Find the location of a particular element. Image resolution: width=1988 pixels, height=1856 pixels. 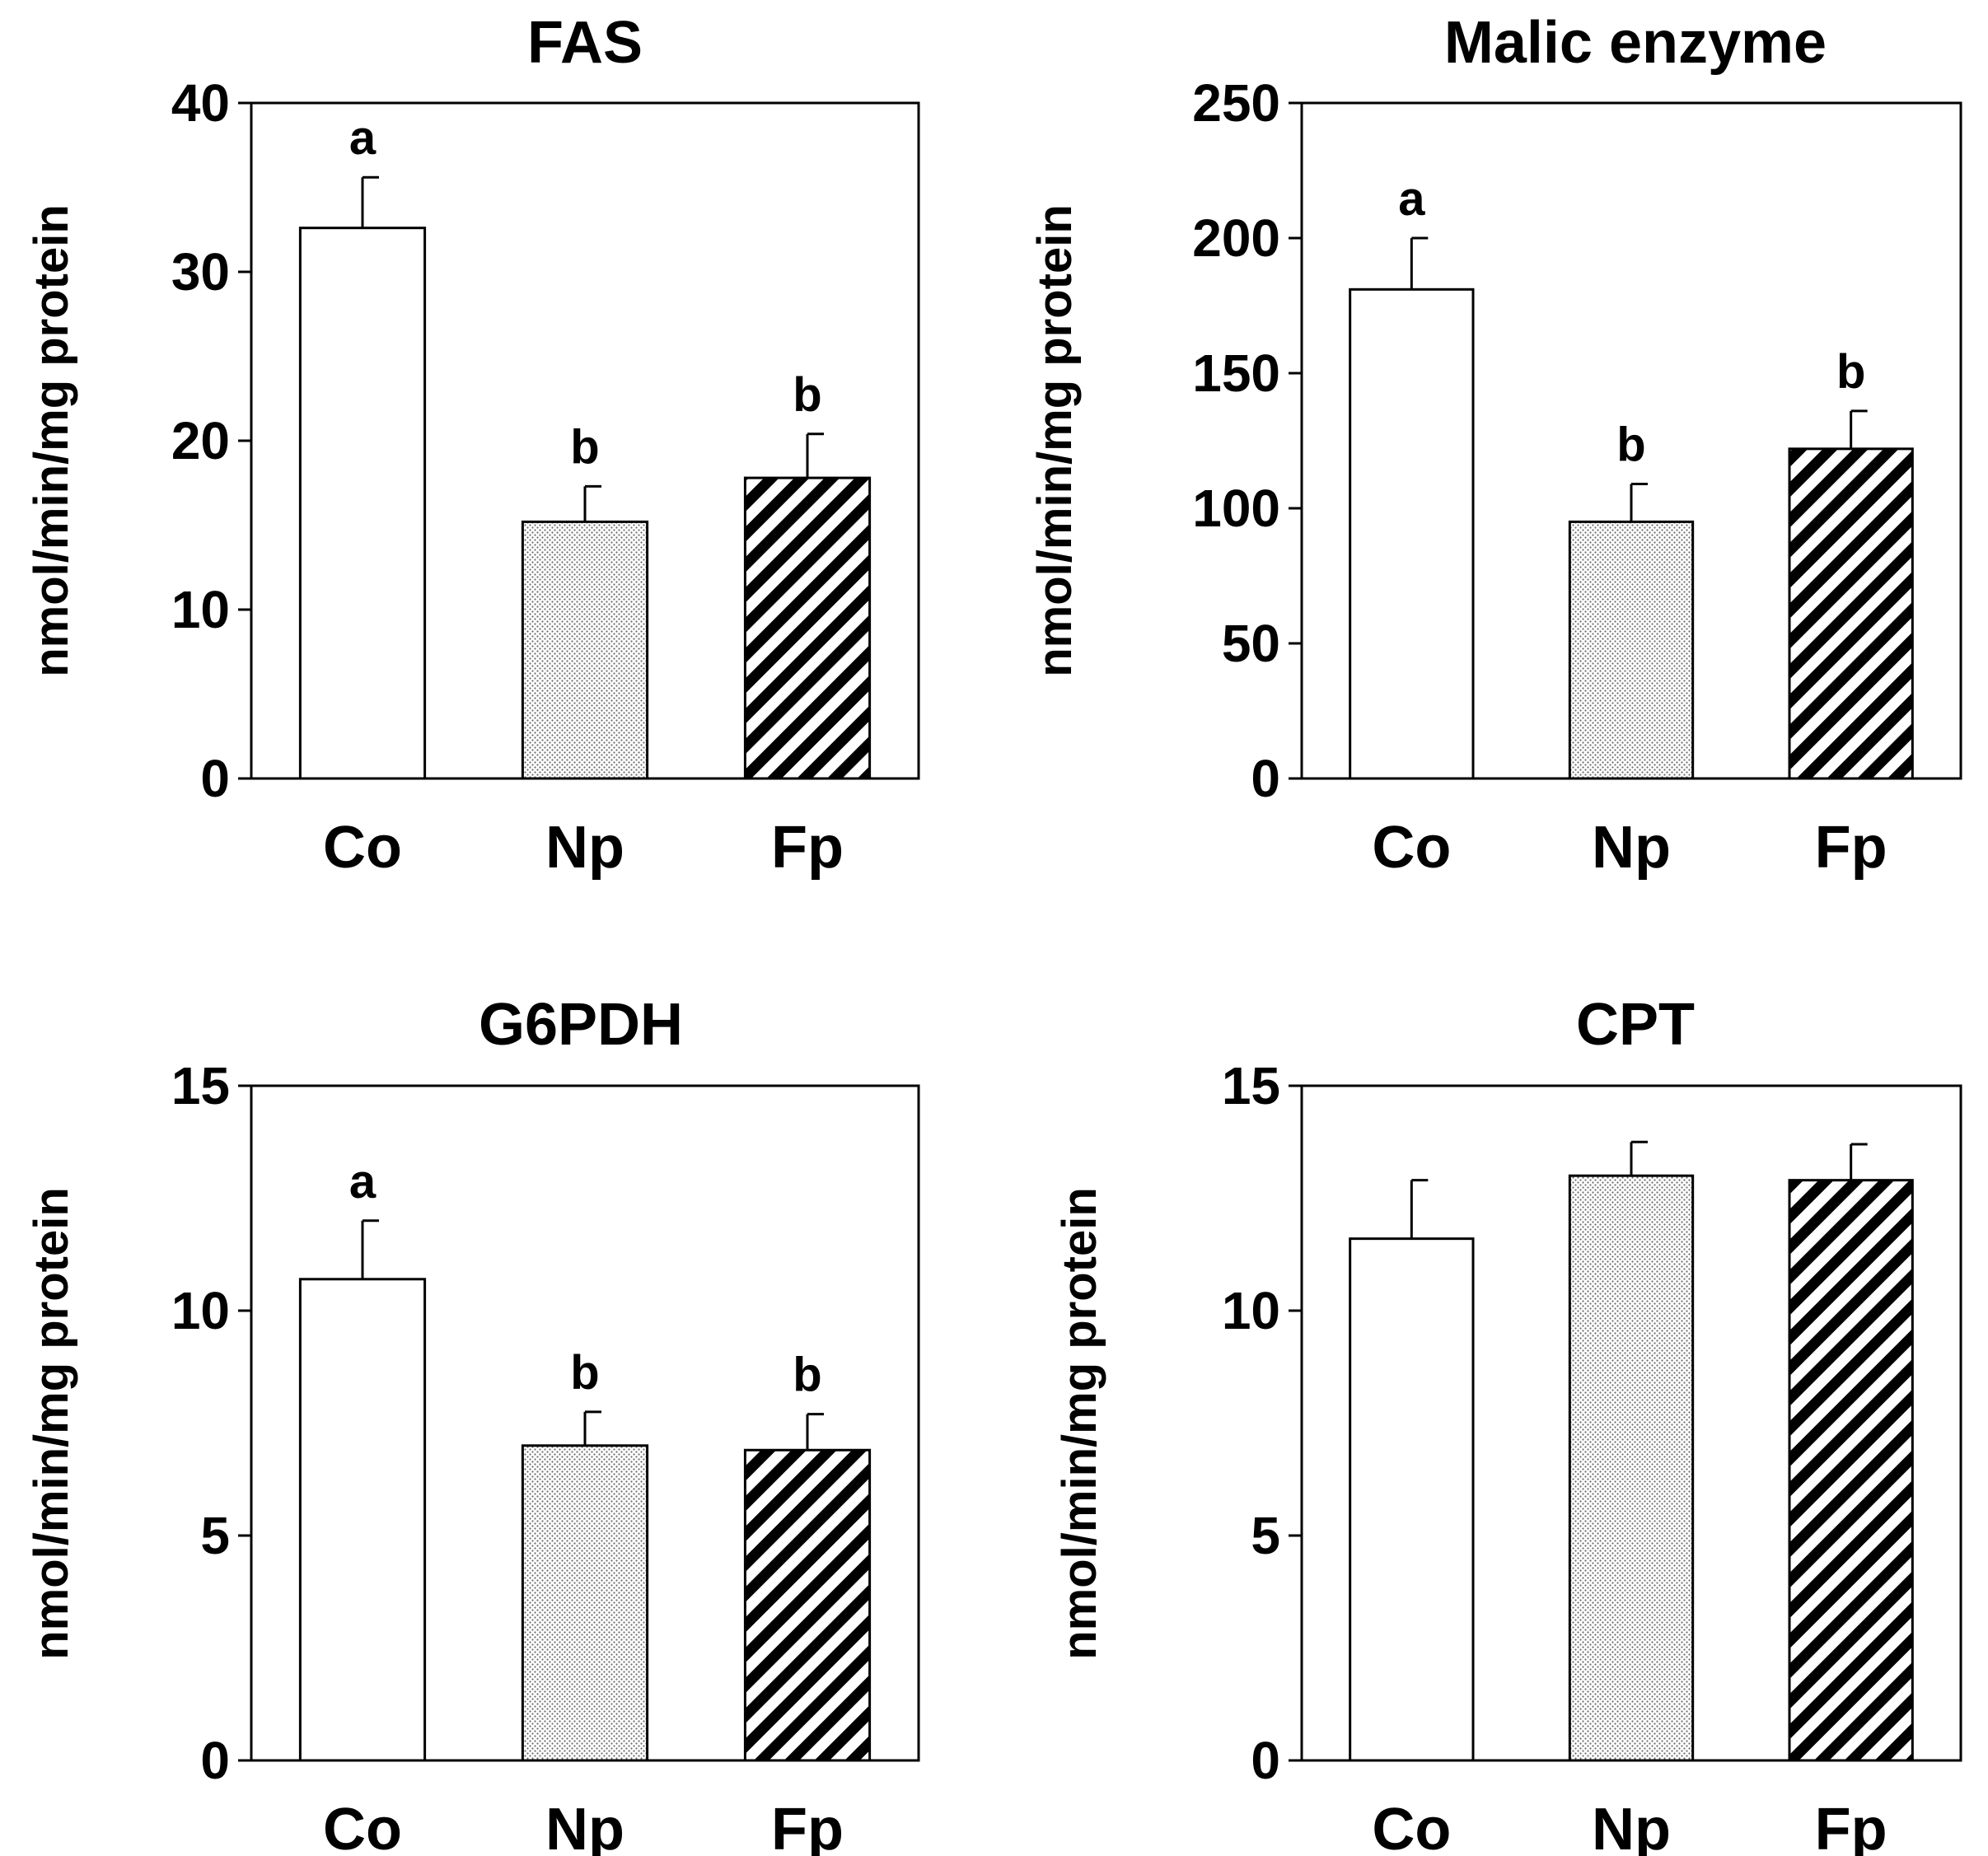

y-tick-label: 50 is located at coordinates (1251, 643).